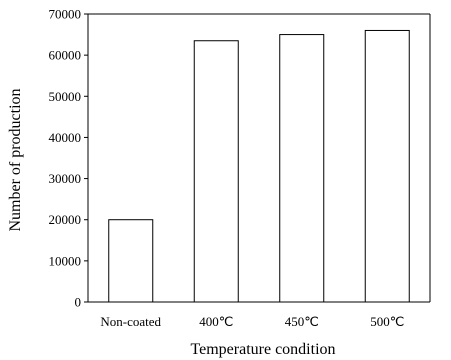 This screenshot has width=451, height=360. What do you see at coordinates (387, 321) in the screenshot?
I see `x-tick-label: 500℃` at bounding box center [387, 321].